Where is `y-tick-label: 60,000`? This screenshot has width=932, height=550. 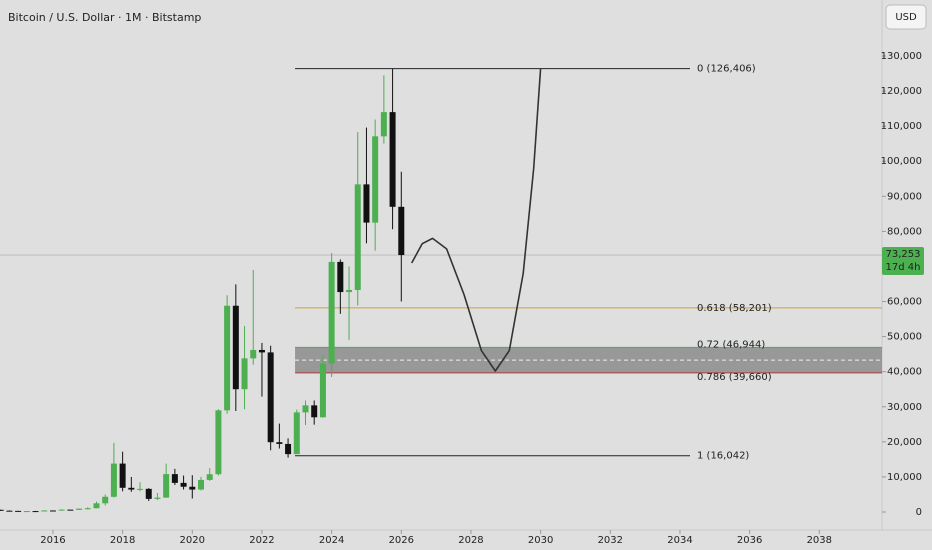
y-tick-label: 60,000 is located at coordinates (904, 302).